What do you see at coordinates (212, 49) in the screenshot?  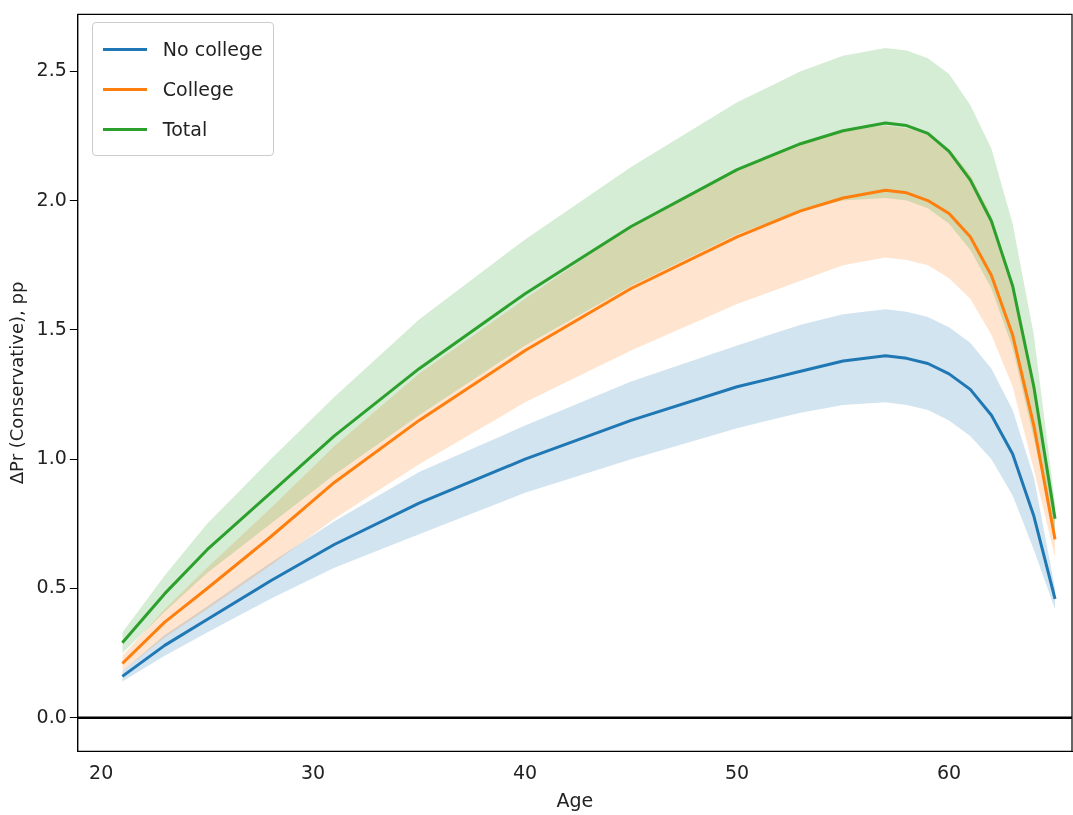 I see `legend-label: No college` at bounding box center [212, 49].